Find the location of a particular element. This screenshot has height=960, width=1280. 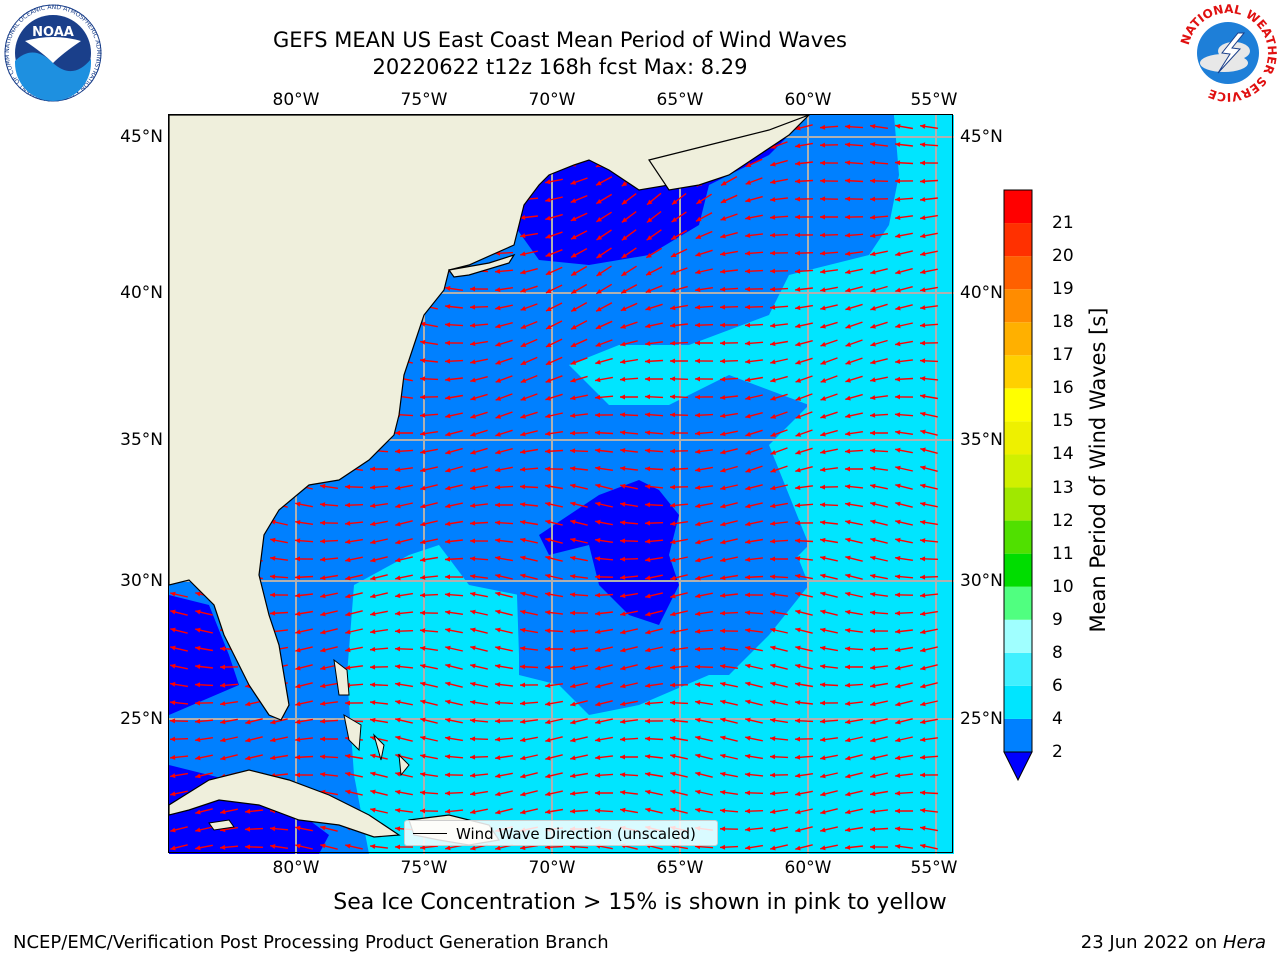

lat-tick-left: 30°N is located at coordinates (141, 581).